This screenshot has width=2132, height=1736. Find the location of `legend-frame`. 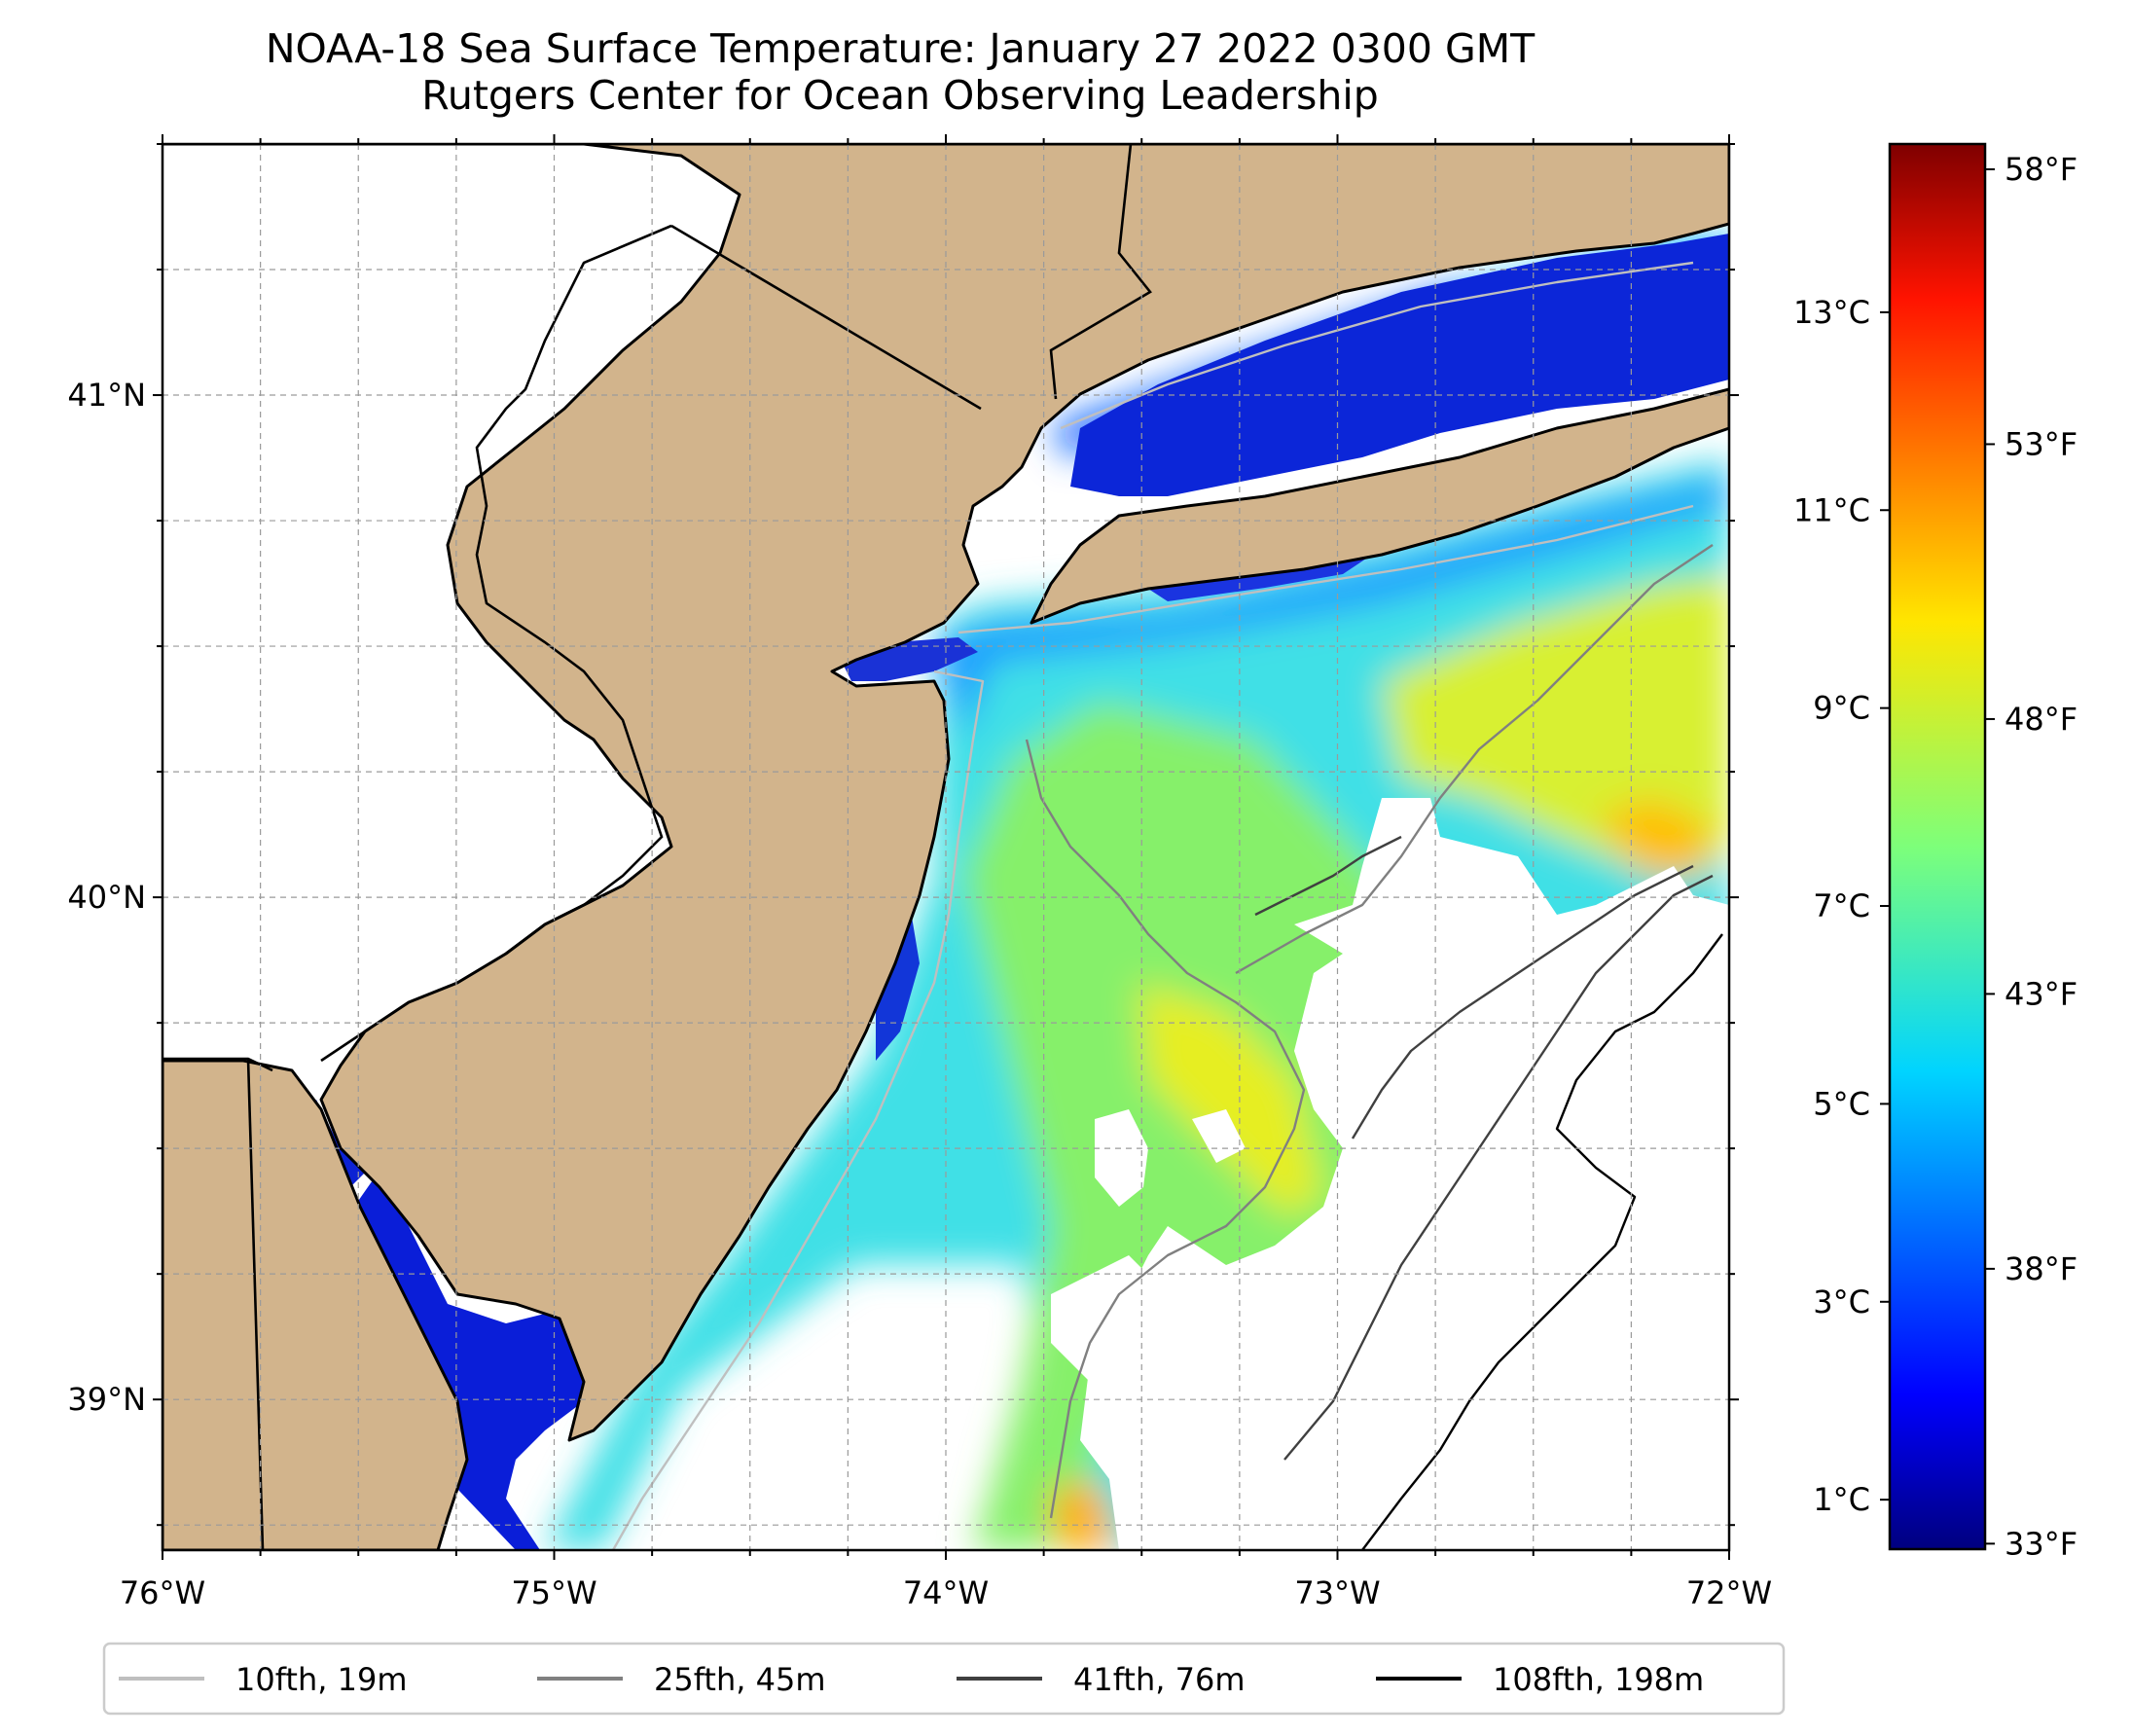

legend-frame is located at coordinates (944, 1679).